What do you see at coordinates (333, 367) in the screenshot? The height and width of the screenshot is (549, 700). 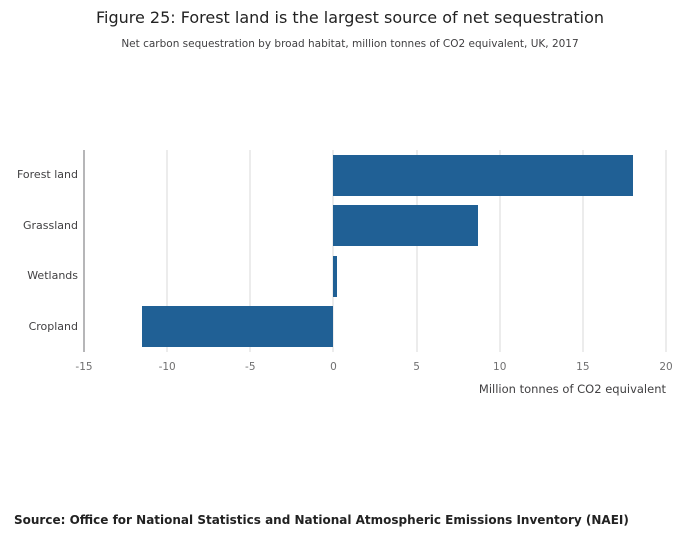 I see `x-tick-label: 0` at bounding box center [333, 367].